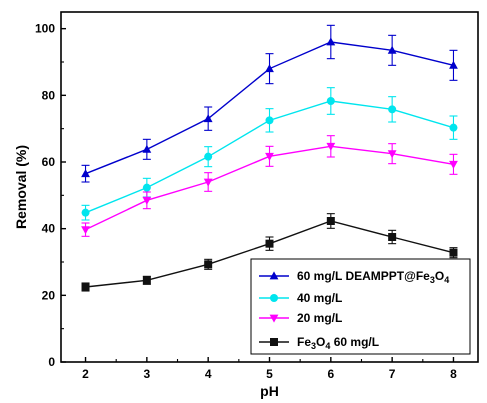 Image resolution: width=487 pixels, height=403 pixels. What do you see at coordinates (338, 343) in the screenshot?
I see `legend-label: Fe3O4 60 mg/L` at bounding box center [338, 343].